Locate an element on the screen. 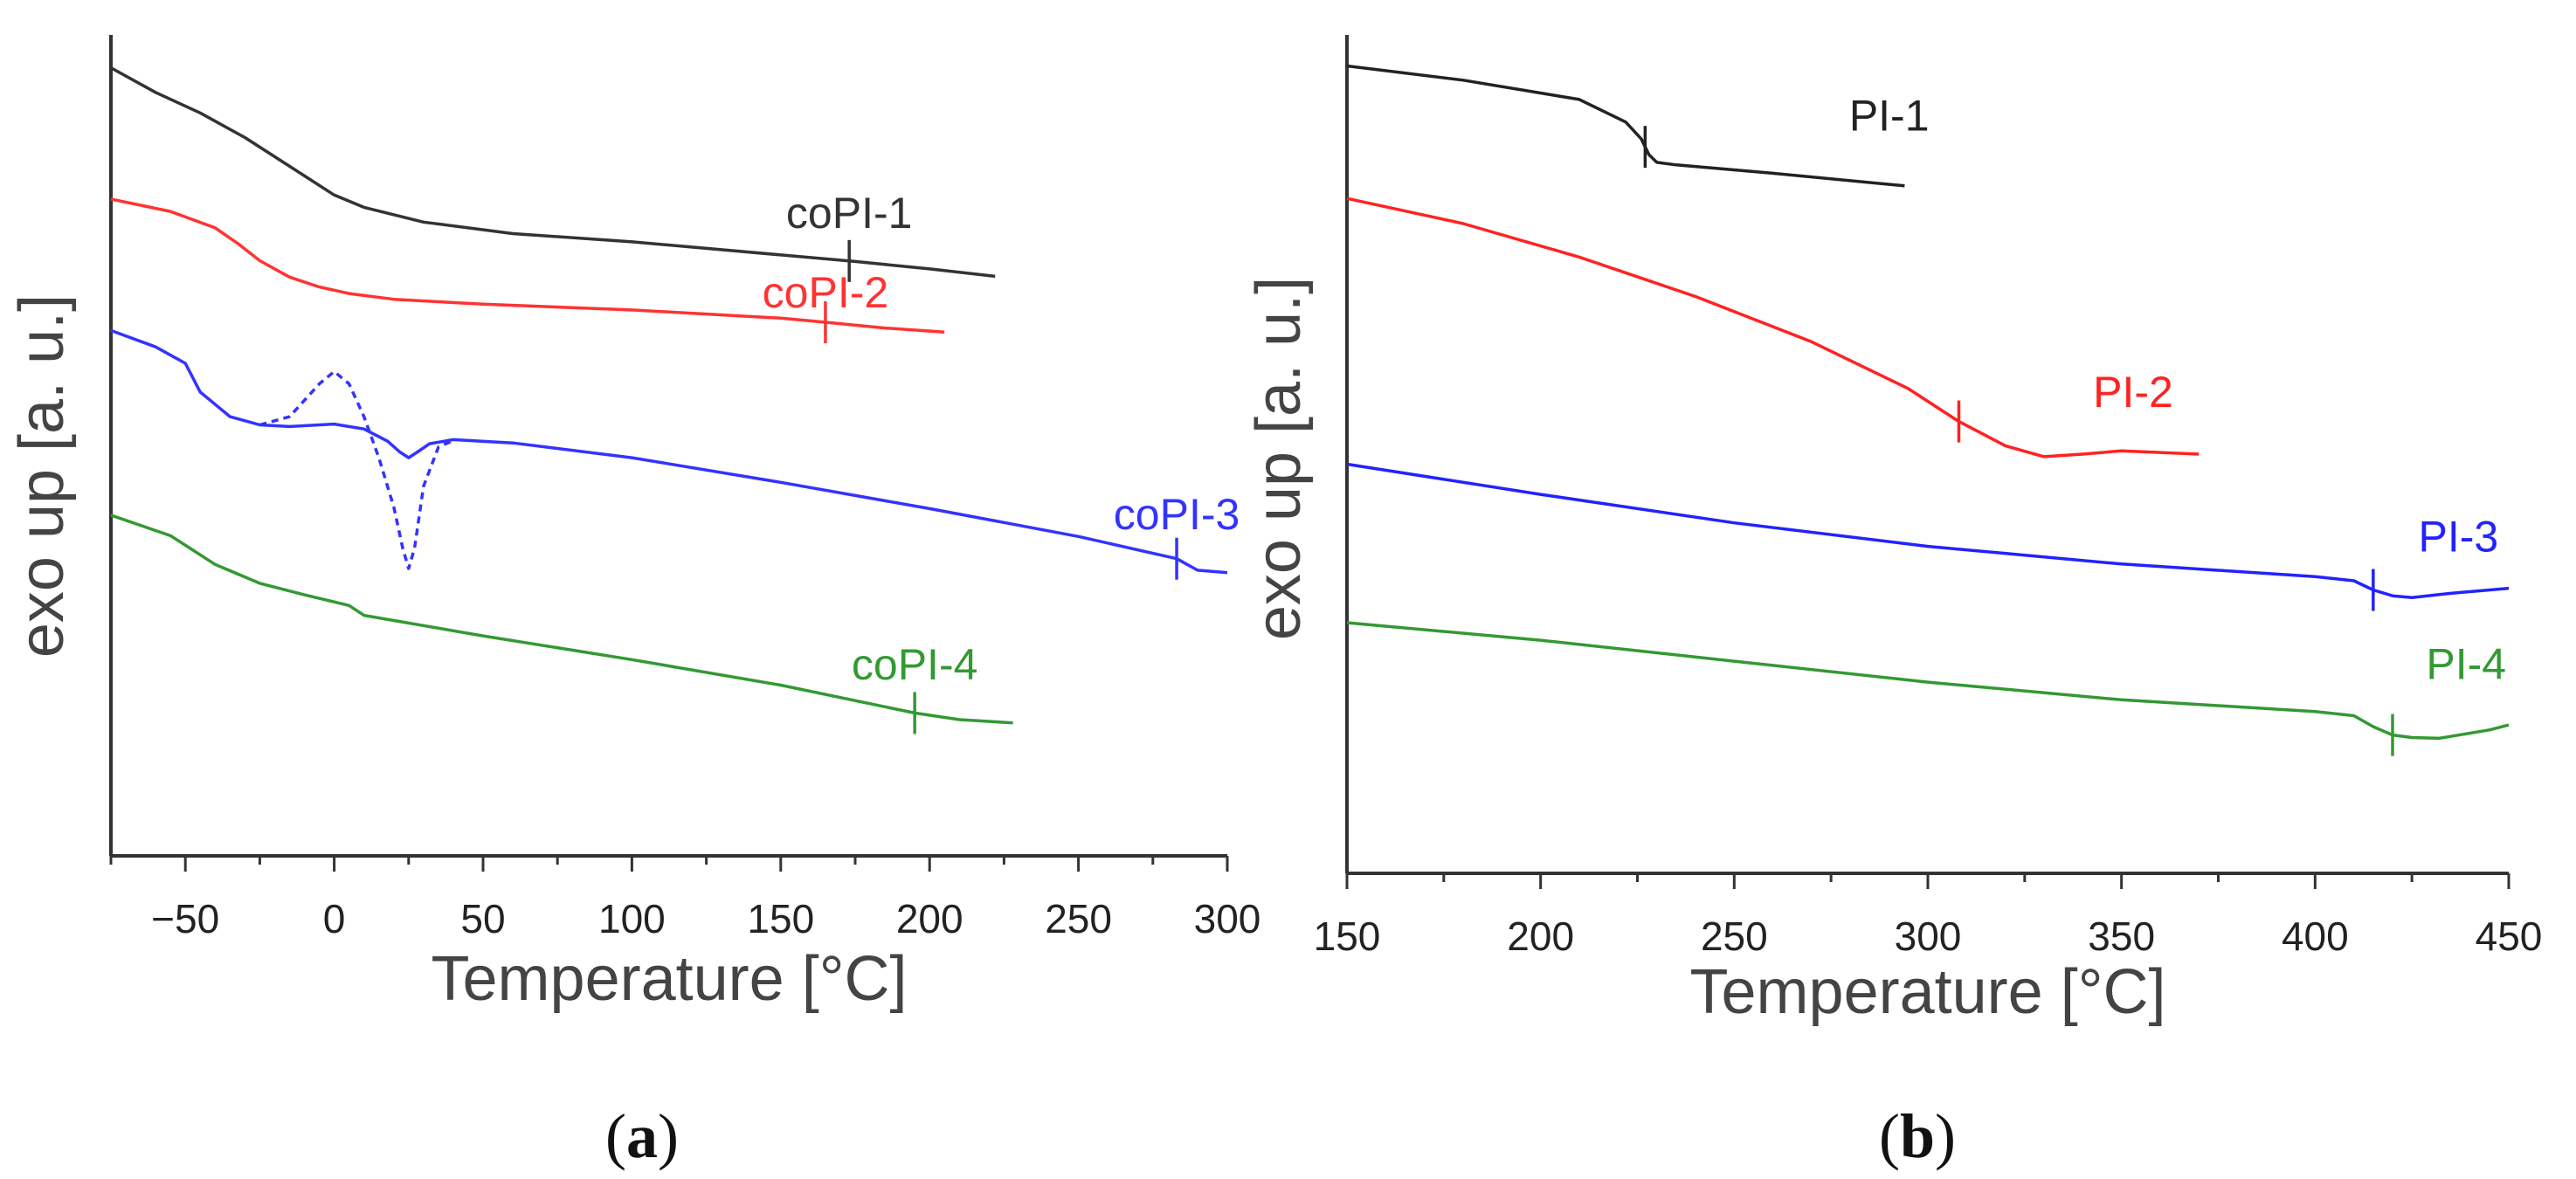  series-label-pi-2: PI-2 is located at coordinates (2133, 392).